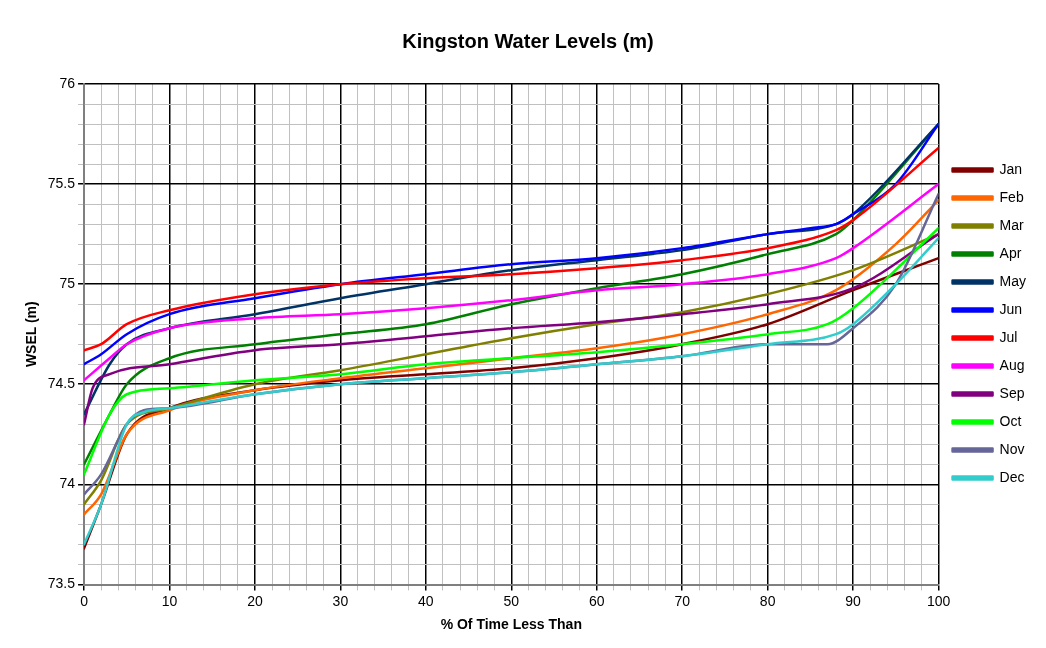  What do you see at coordinates (1011, 196) in the screenshot?
I see `legend-label: Feb` at bounding box center [1011, 196].